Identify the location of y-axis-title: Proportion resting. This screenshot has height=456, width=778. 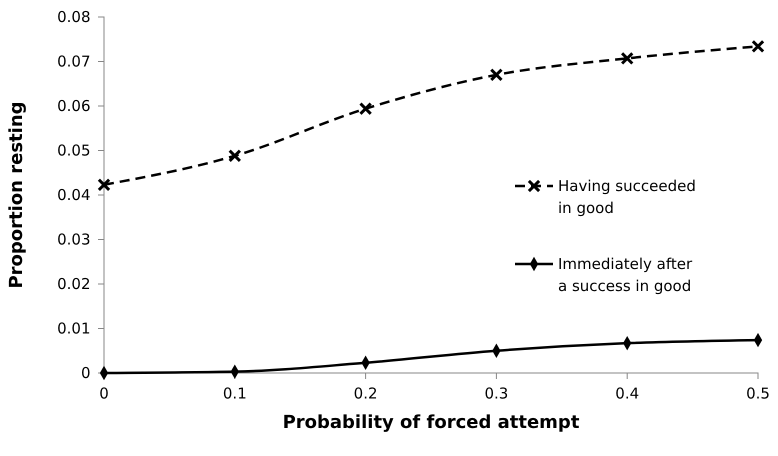
(16, 195).